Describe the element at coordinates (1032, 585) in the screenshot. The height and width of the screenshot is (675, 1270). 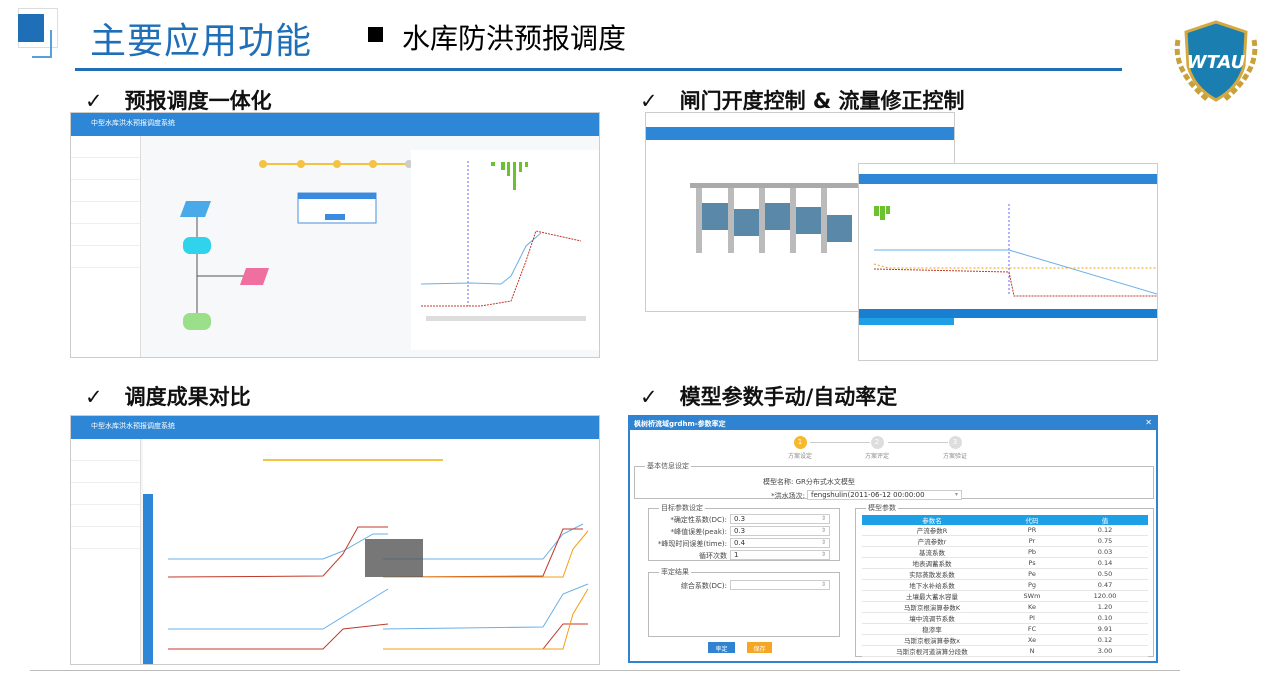
I see `table-cell: Pg` at that location.